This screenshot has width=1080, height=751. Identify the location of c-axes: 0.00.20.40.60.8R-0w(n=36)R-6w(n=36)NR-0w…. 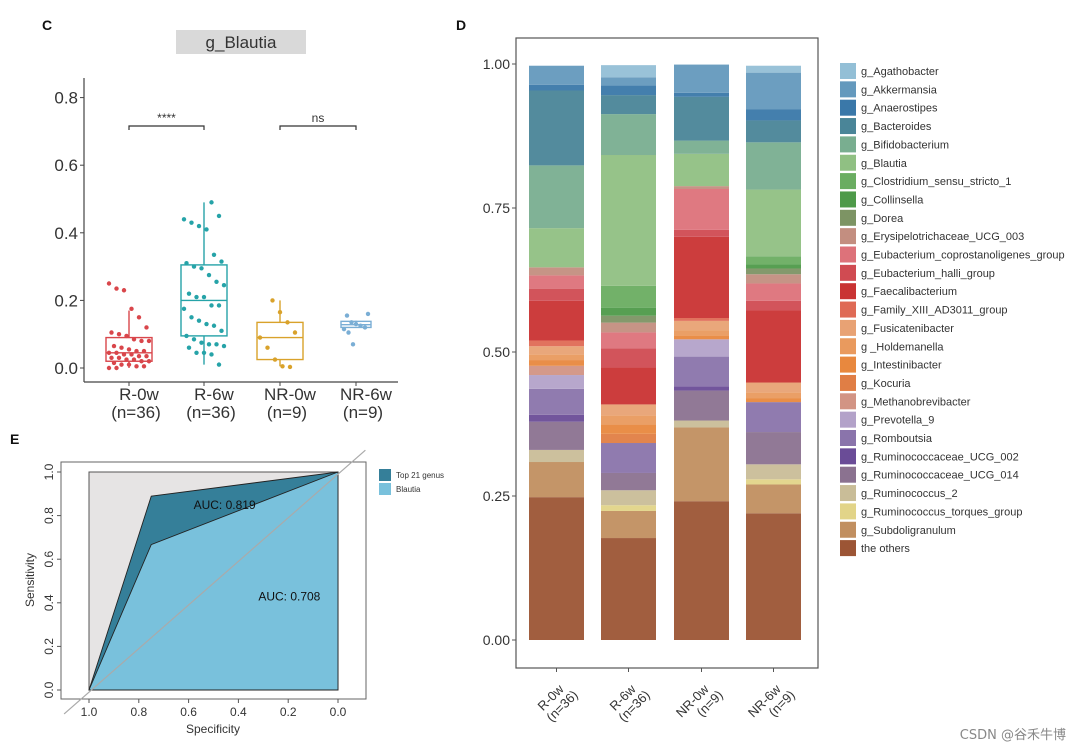
(226, 250).